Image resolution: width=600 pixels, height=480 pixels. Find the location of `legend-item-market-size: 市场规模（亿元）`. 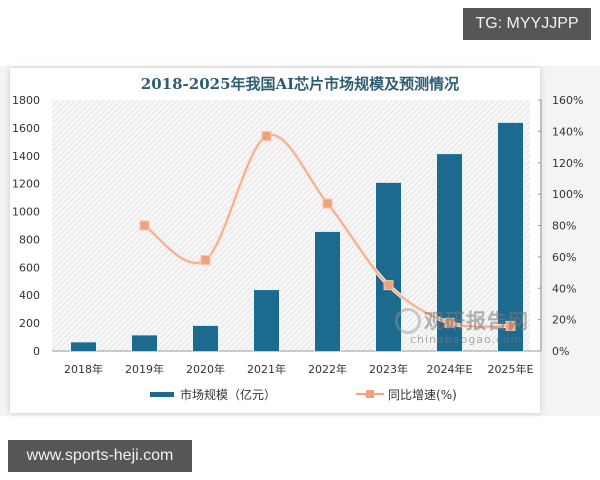

legend-item-market-size: 市场规模（亿元） is located at coordinates (213, 394).